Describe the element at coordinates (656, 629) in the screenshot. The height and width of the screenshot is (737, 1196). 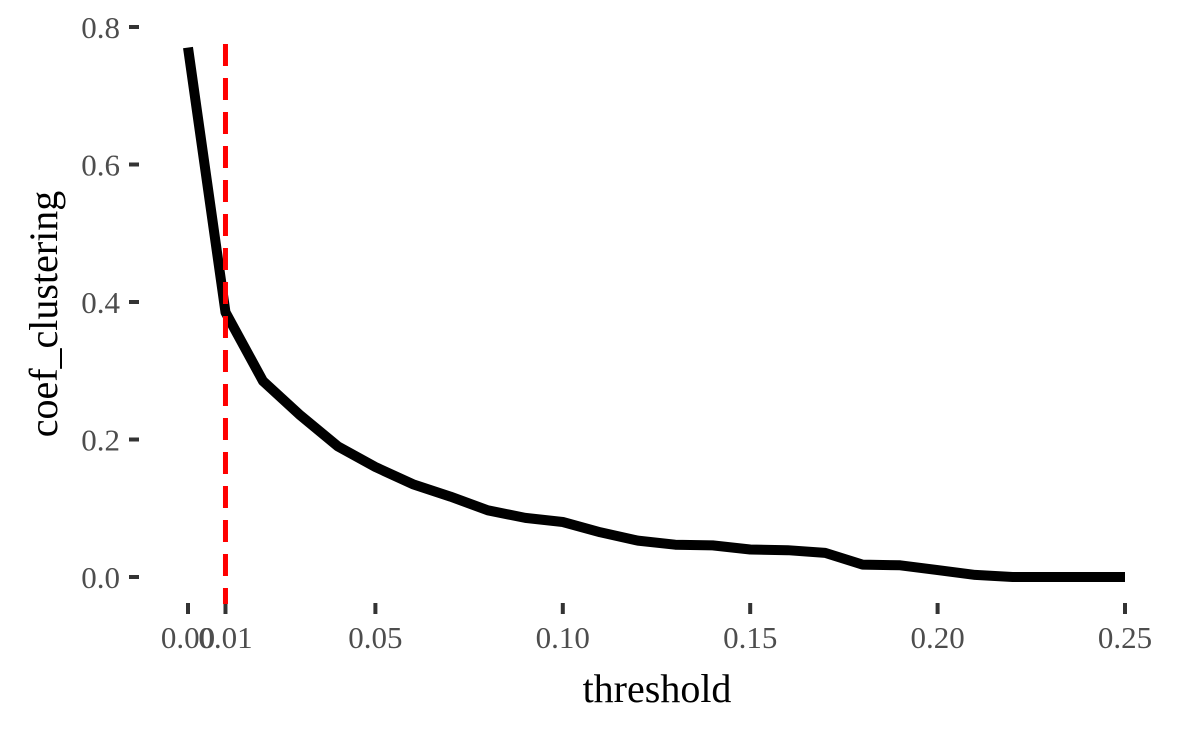
I see `x-axis: 0.000.01 0.05 0.10 0.15 0.20 0.25` at that location.